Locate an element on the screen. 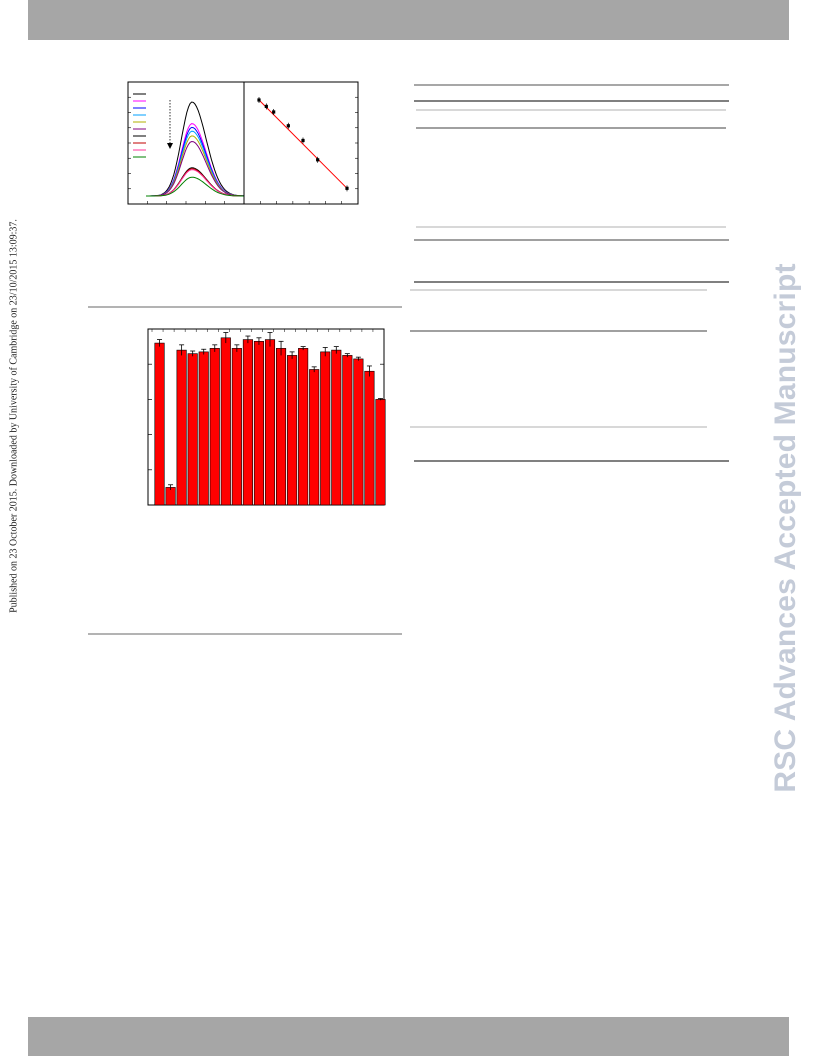 The image size is (816, 1056). bar-chart-bars is located at coordinates (270, 419).